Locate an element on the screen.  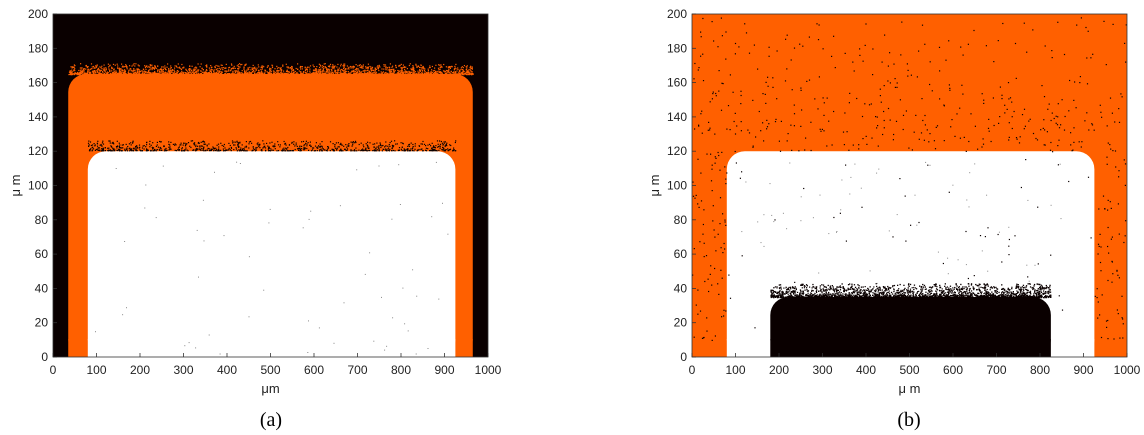
x-ticks-b: 0 100 200 300 400 500 600 700 800 900 1000 is located at coordinates (915, 365).